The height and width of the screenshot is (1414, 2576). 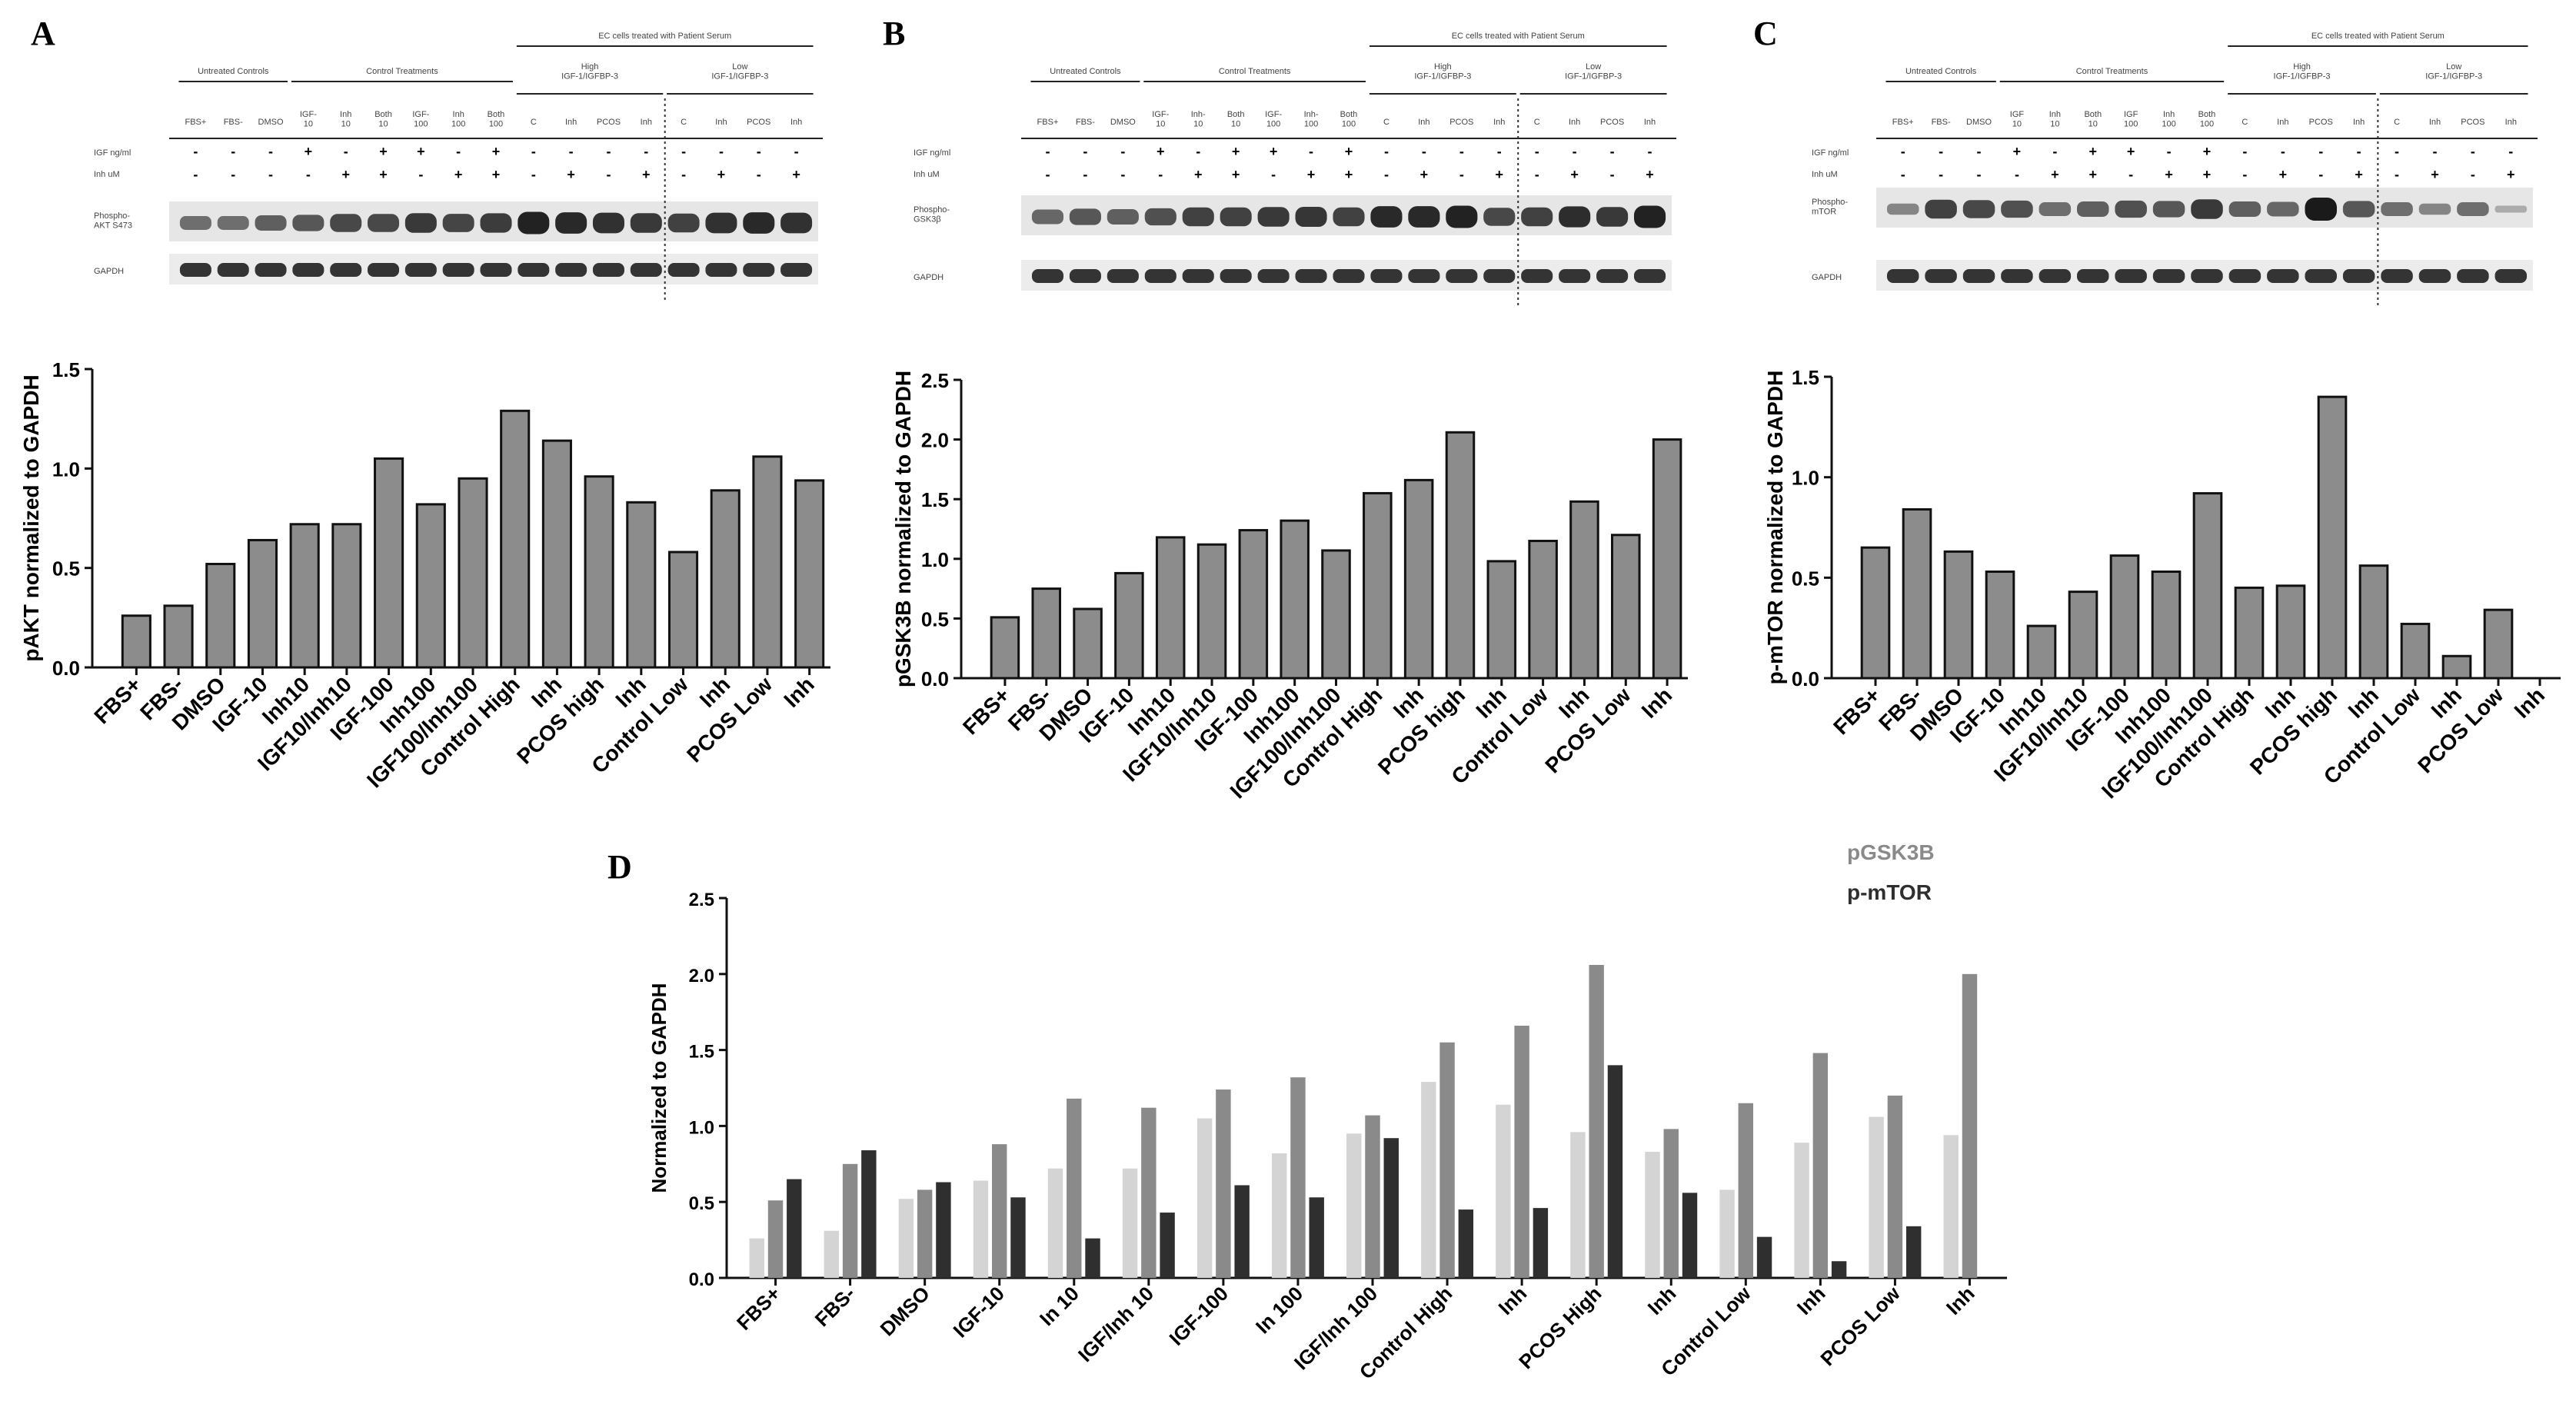 I want to click on y-tick-label: 1.0, so click(x=1805, y=479).